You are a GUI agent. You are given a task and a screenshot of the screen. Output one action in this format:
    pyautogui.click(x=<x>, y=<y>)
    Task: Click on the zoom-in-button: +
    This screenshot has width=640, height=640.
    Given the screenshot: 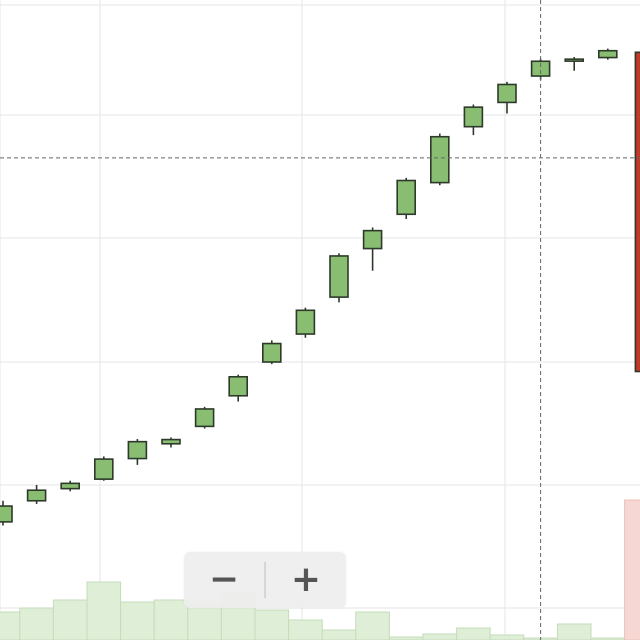 What is the action you would take?
    pyautogui.click(x=306, y=580)
    